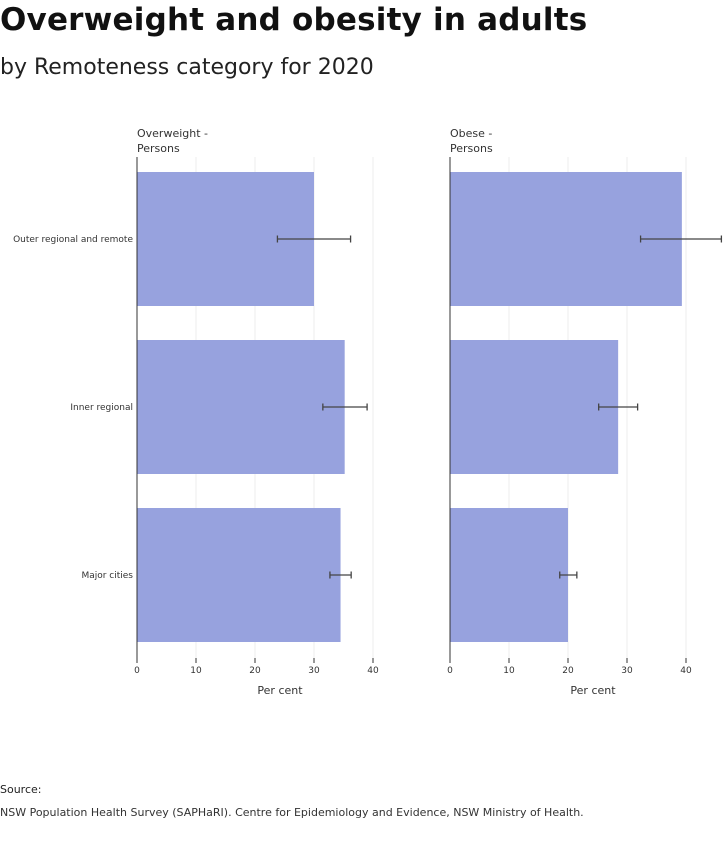 This screenshot has height=847, width=725. Describe the element at coordinates (172, 133) in the screenshot. I see `panel-1-title-line-1: Overweight -` at that location.